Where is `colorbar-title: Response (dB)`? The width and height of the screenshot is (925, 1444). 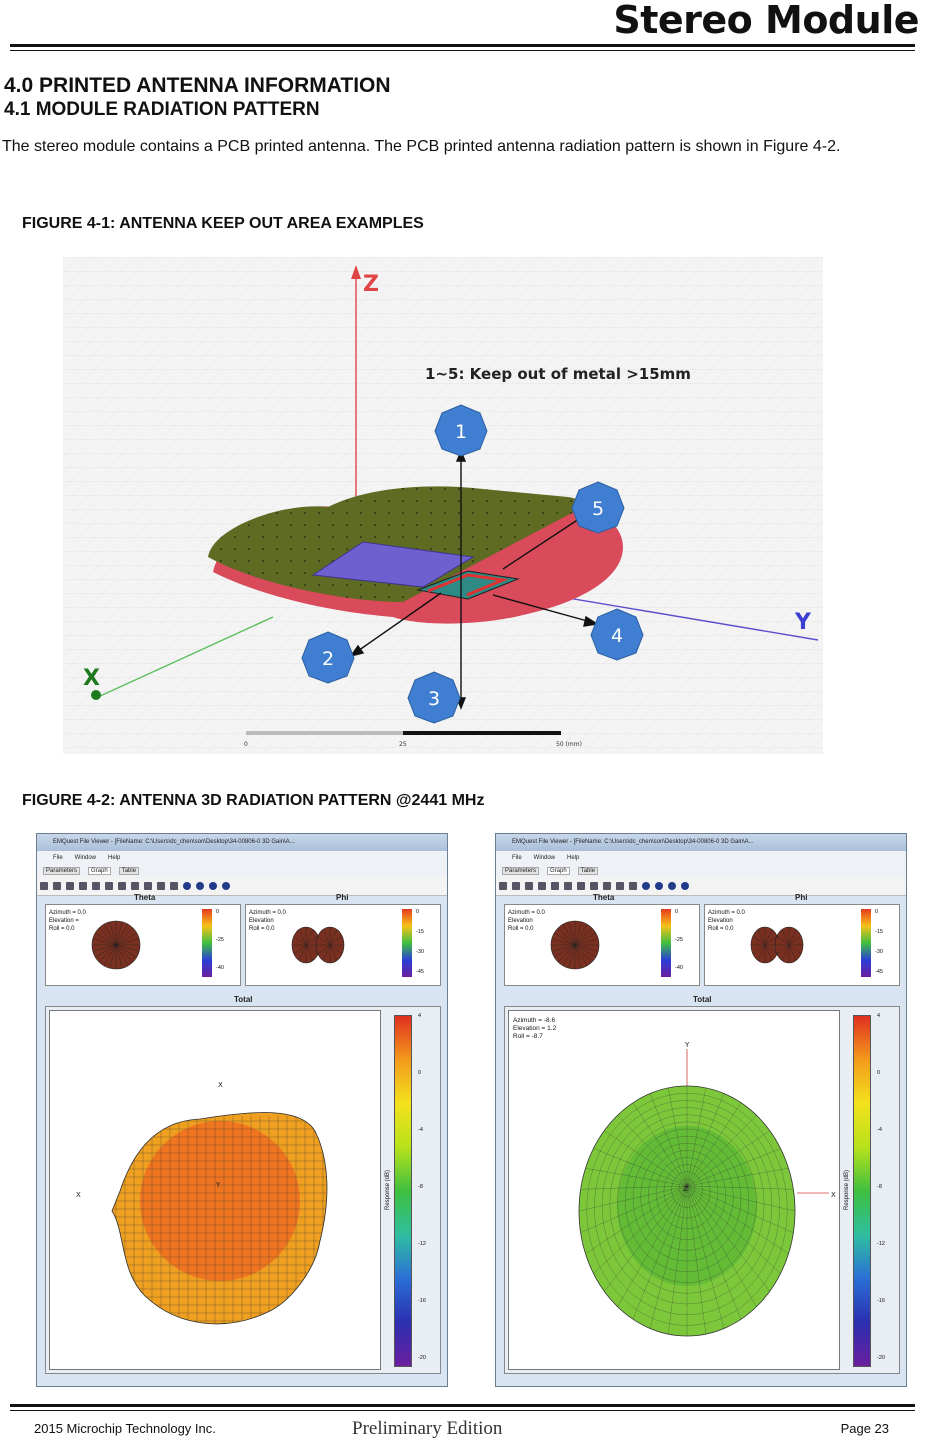
colorbar-title: Response (dB) is located at coordinates (388, 1190).